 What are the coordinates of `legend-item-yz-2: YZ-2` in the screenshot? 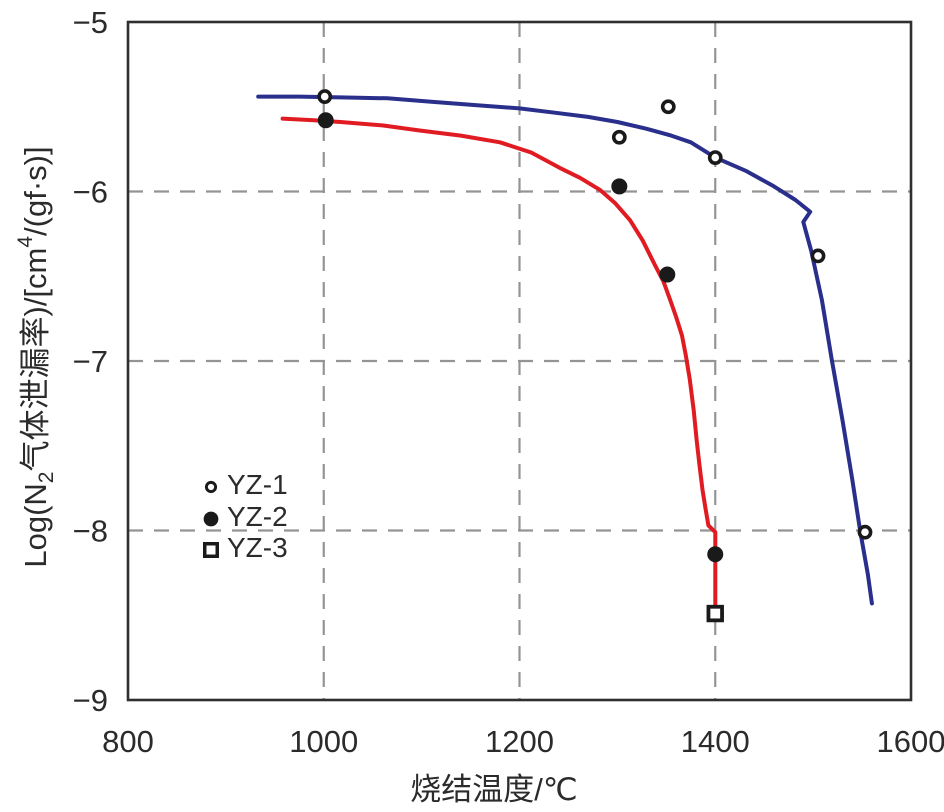 It's located at (245, 516).